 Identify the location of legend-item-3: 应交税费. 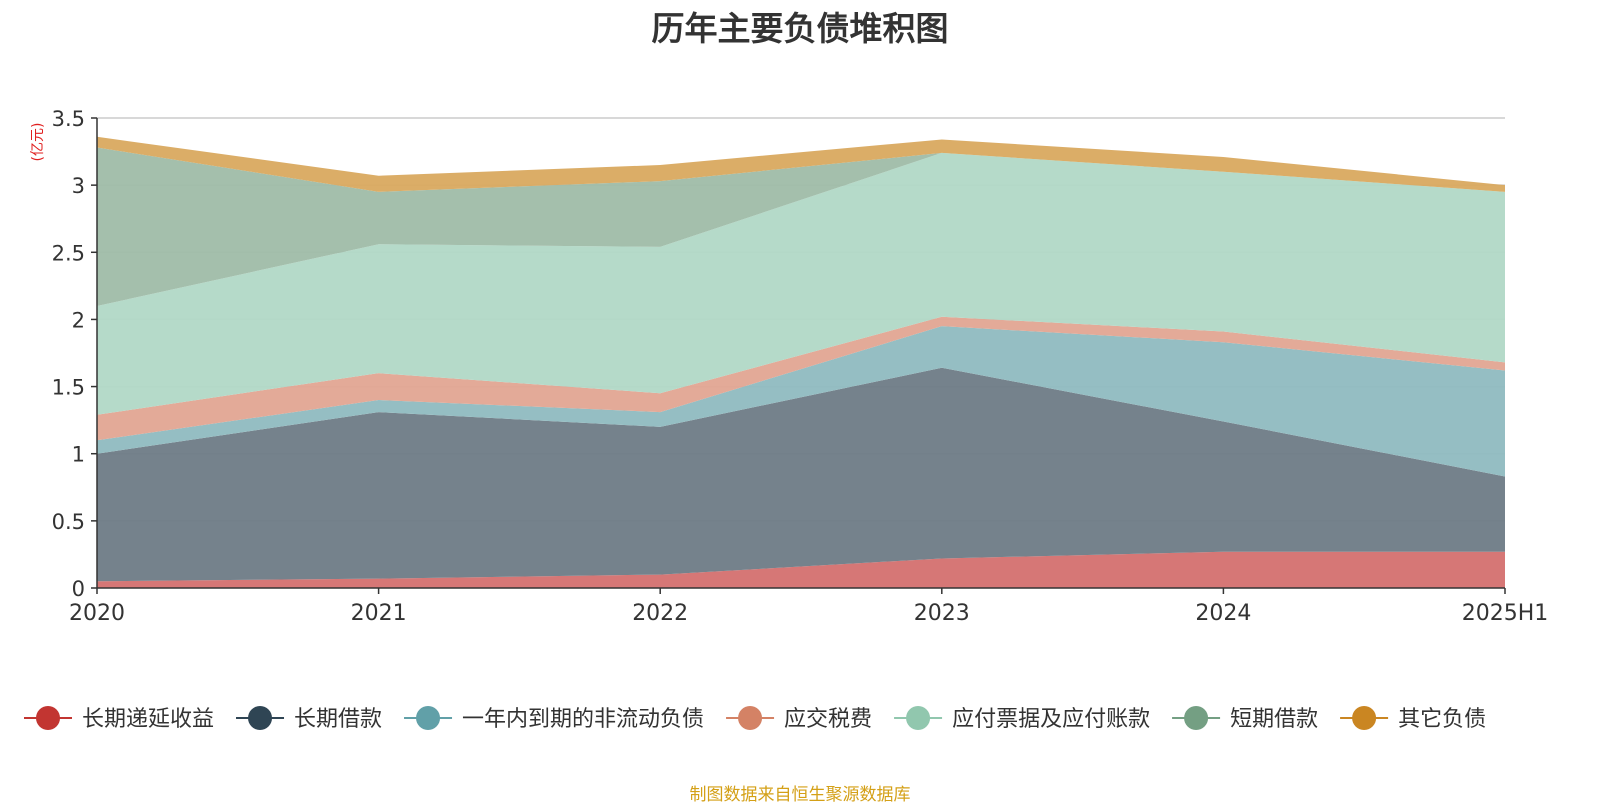
(799, 719).